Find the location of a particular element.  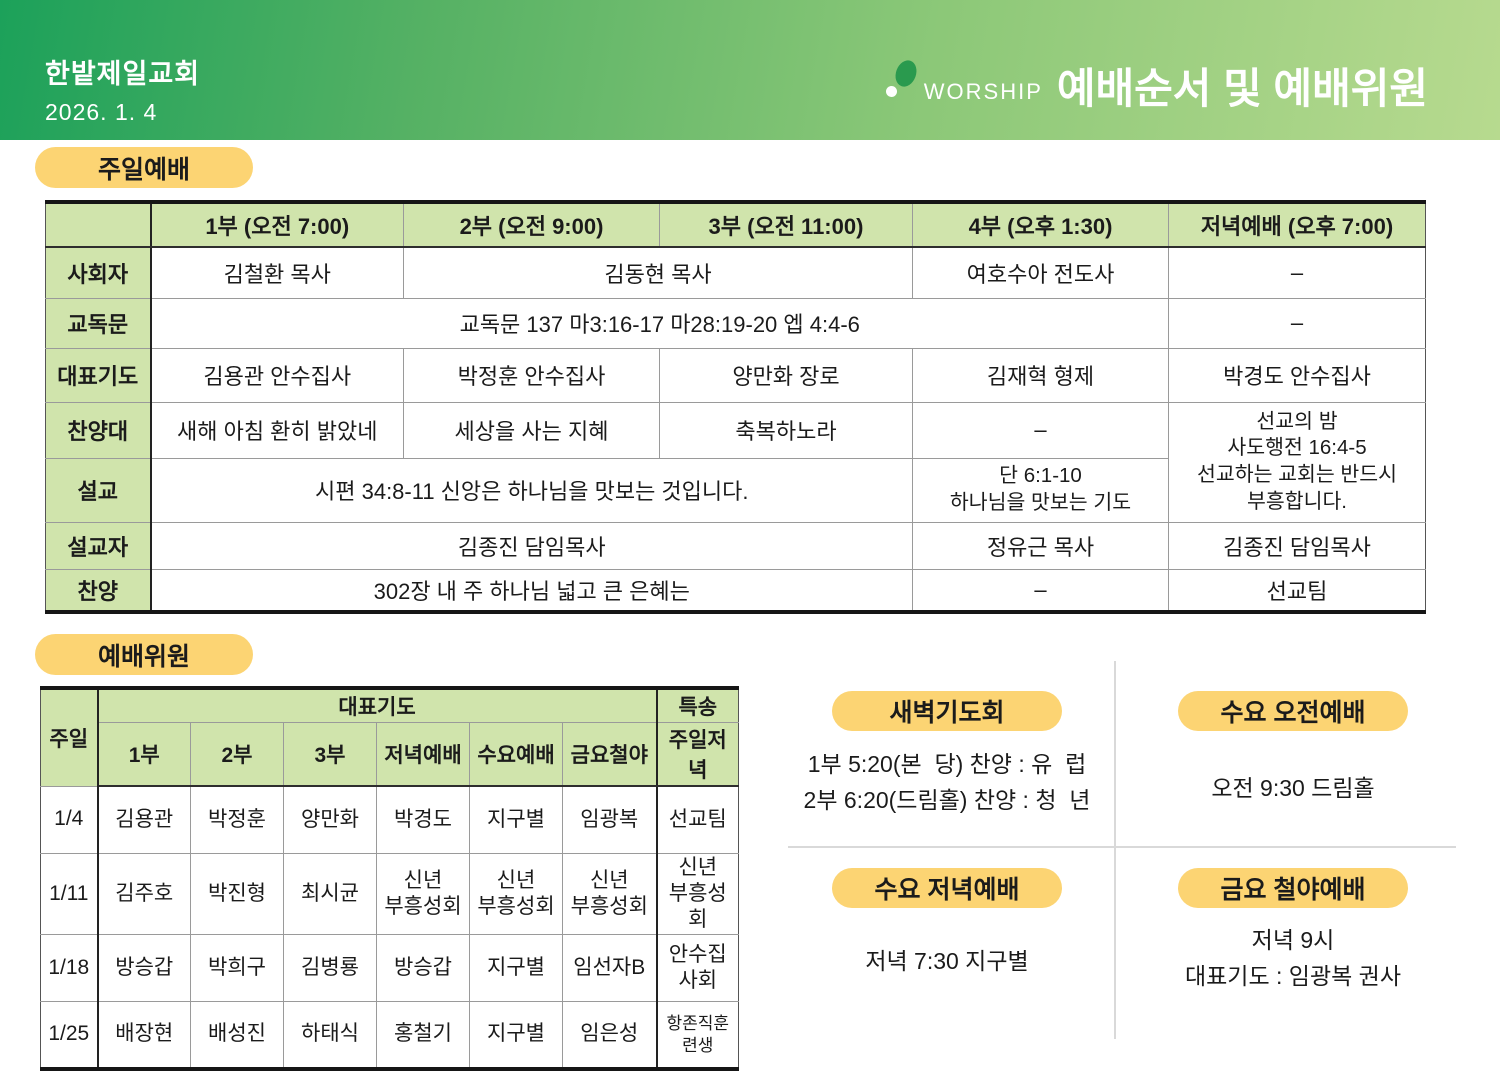

column-header-part3: 3부 (오전 11:00) is located at coordinates (786, 224).